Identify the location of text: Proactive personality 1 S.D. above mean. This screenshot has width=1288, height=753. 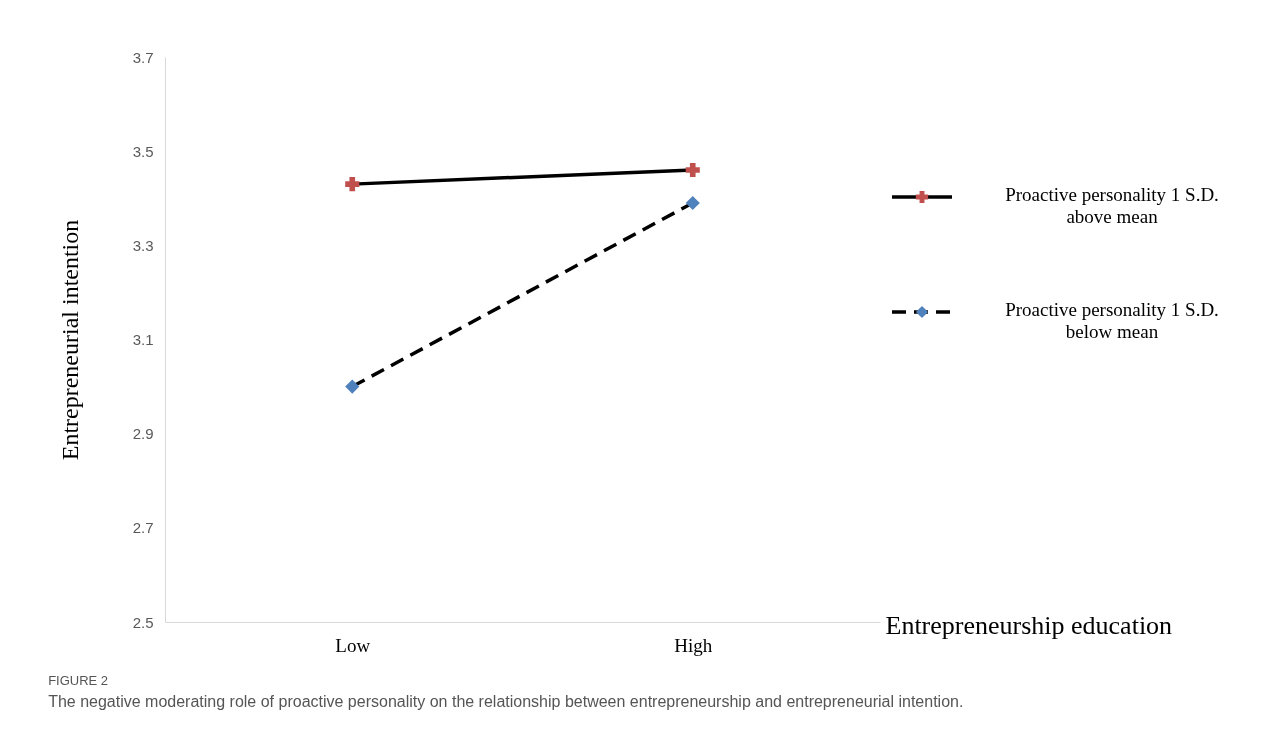
(1112, 205).